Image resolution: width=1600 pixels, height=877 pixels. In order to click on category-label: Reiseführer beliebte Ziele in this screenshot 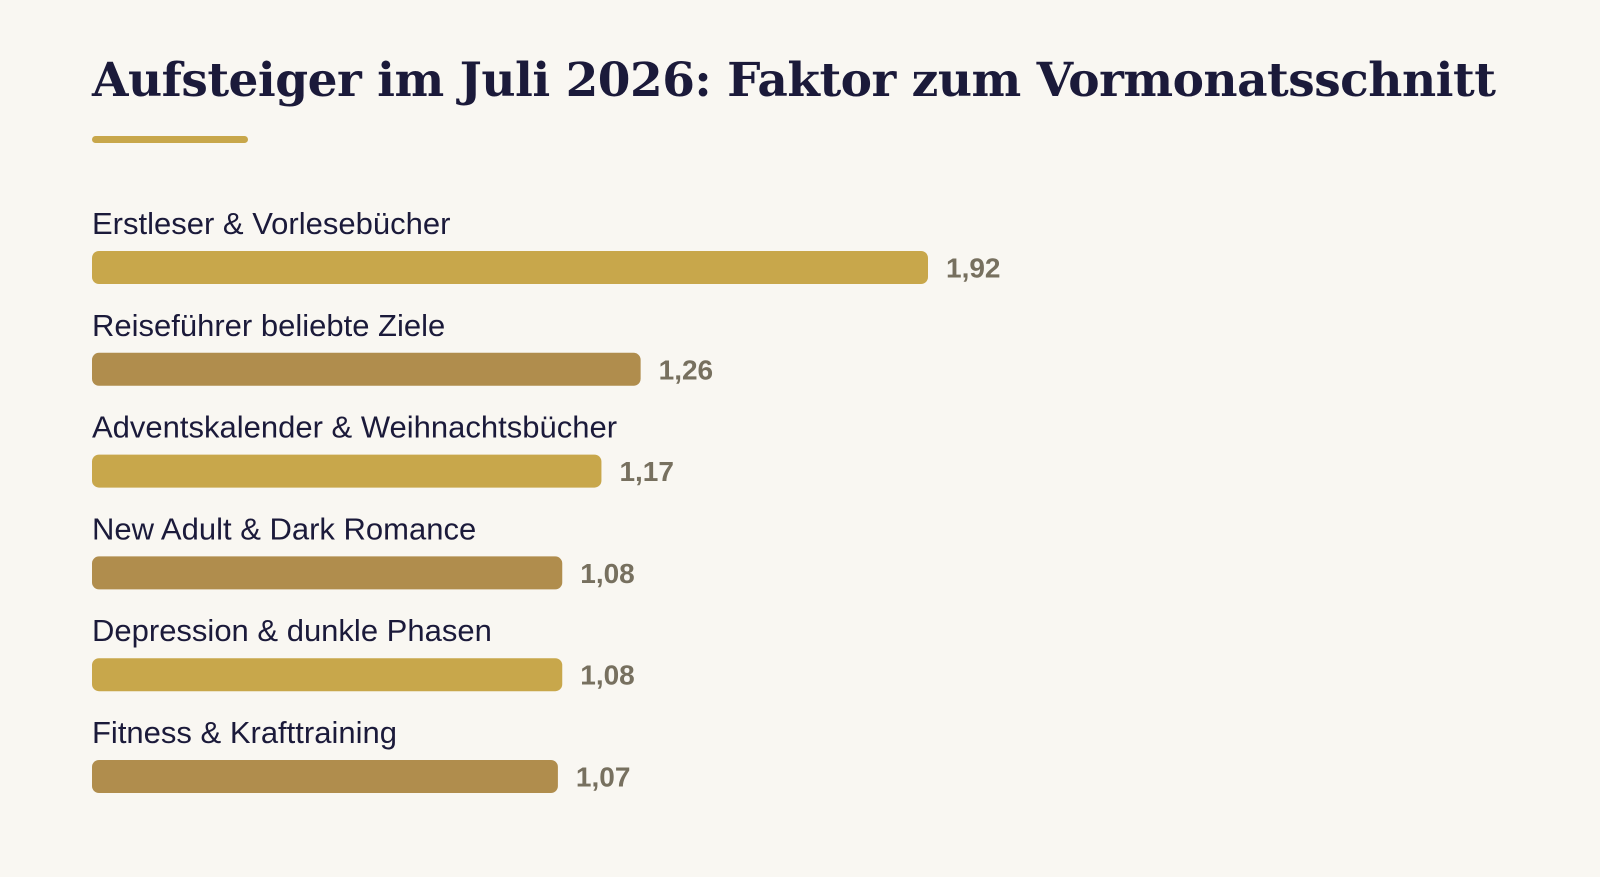, I will do `click(268, 325)`.